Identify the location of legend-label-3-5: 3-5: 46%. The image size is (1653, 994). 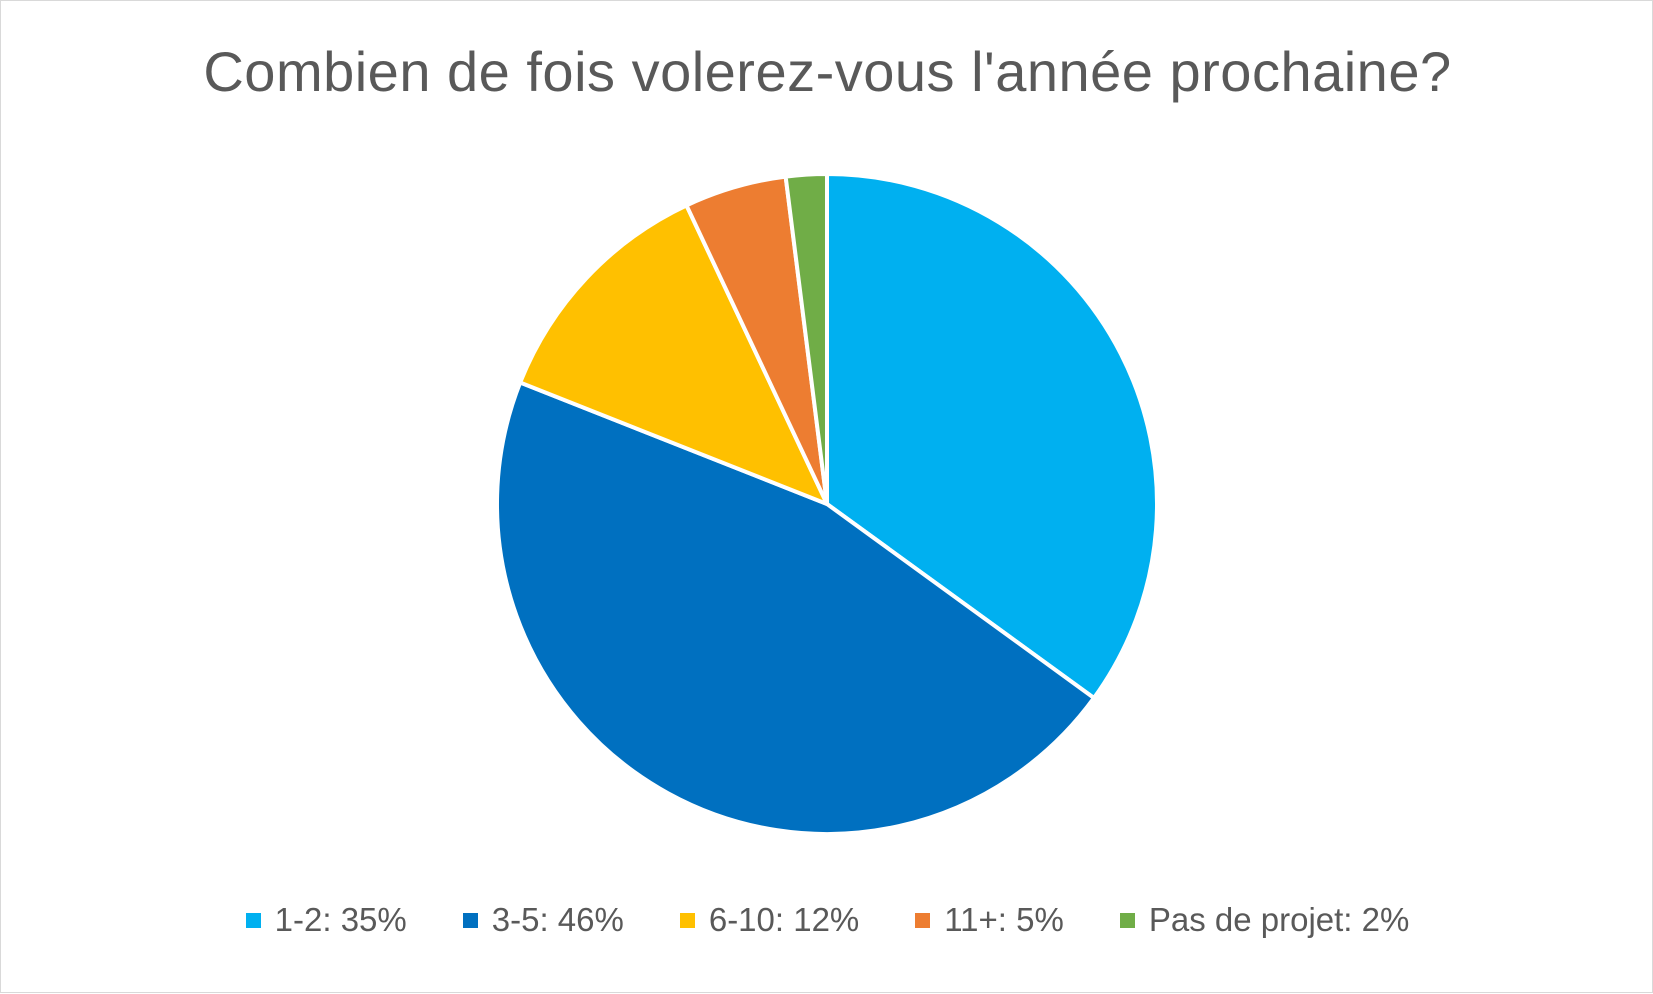
(557, 919).